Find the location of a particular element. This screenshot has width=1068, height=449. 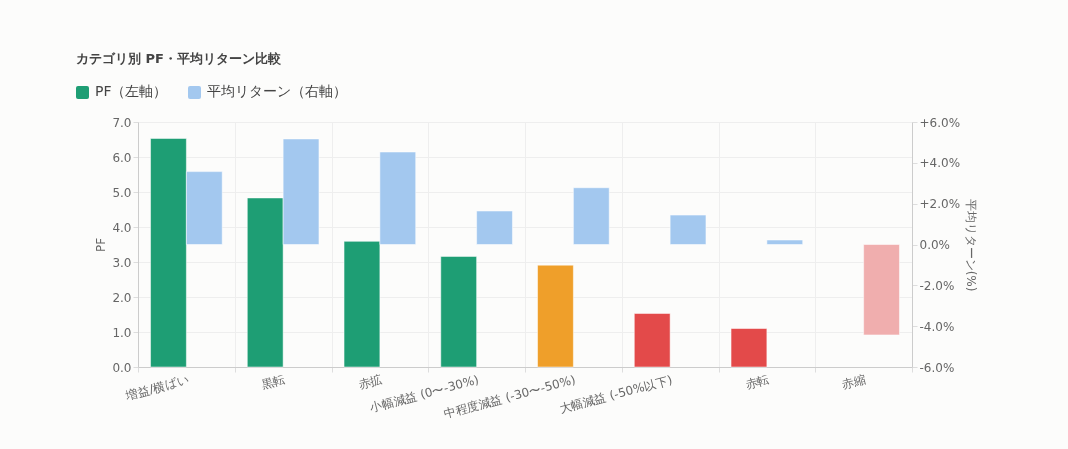

x-tick-label: 赤拡 is located at coordinates (370, 382).